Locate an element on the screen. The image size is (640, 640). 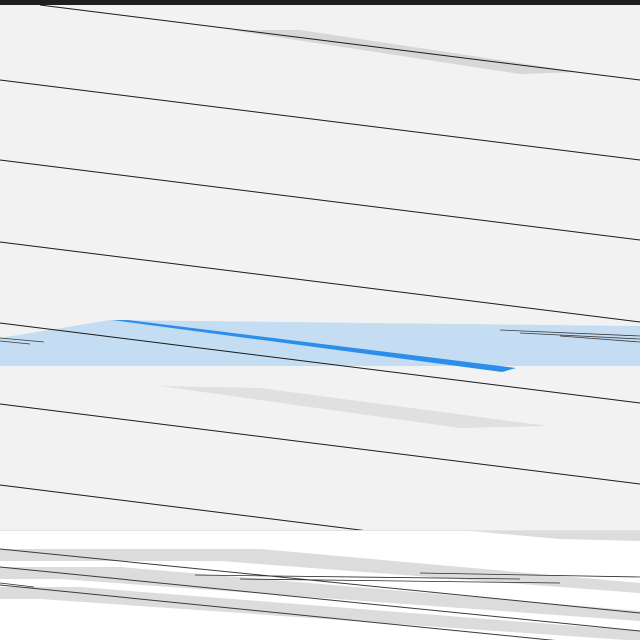
row-shadow-top is located at coordinates (405, 52).